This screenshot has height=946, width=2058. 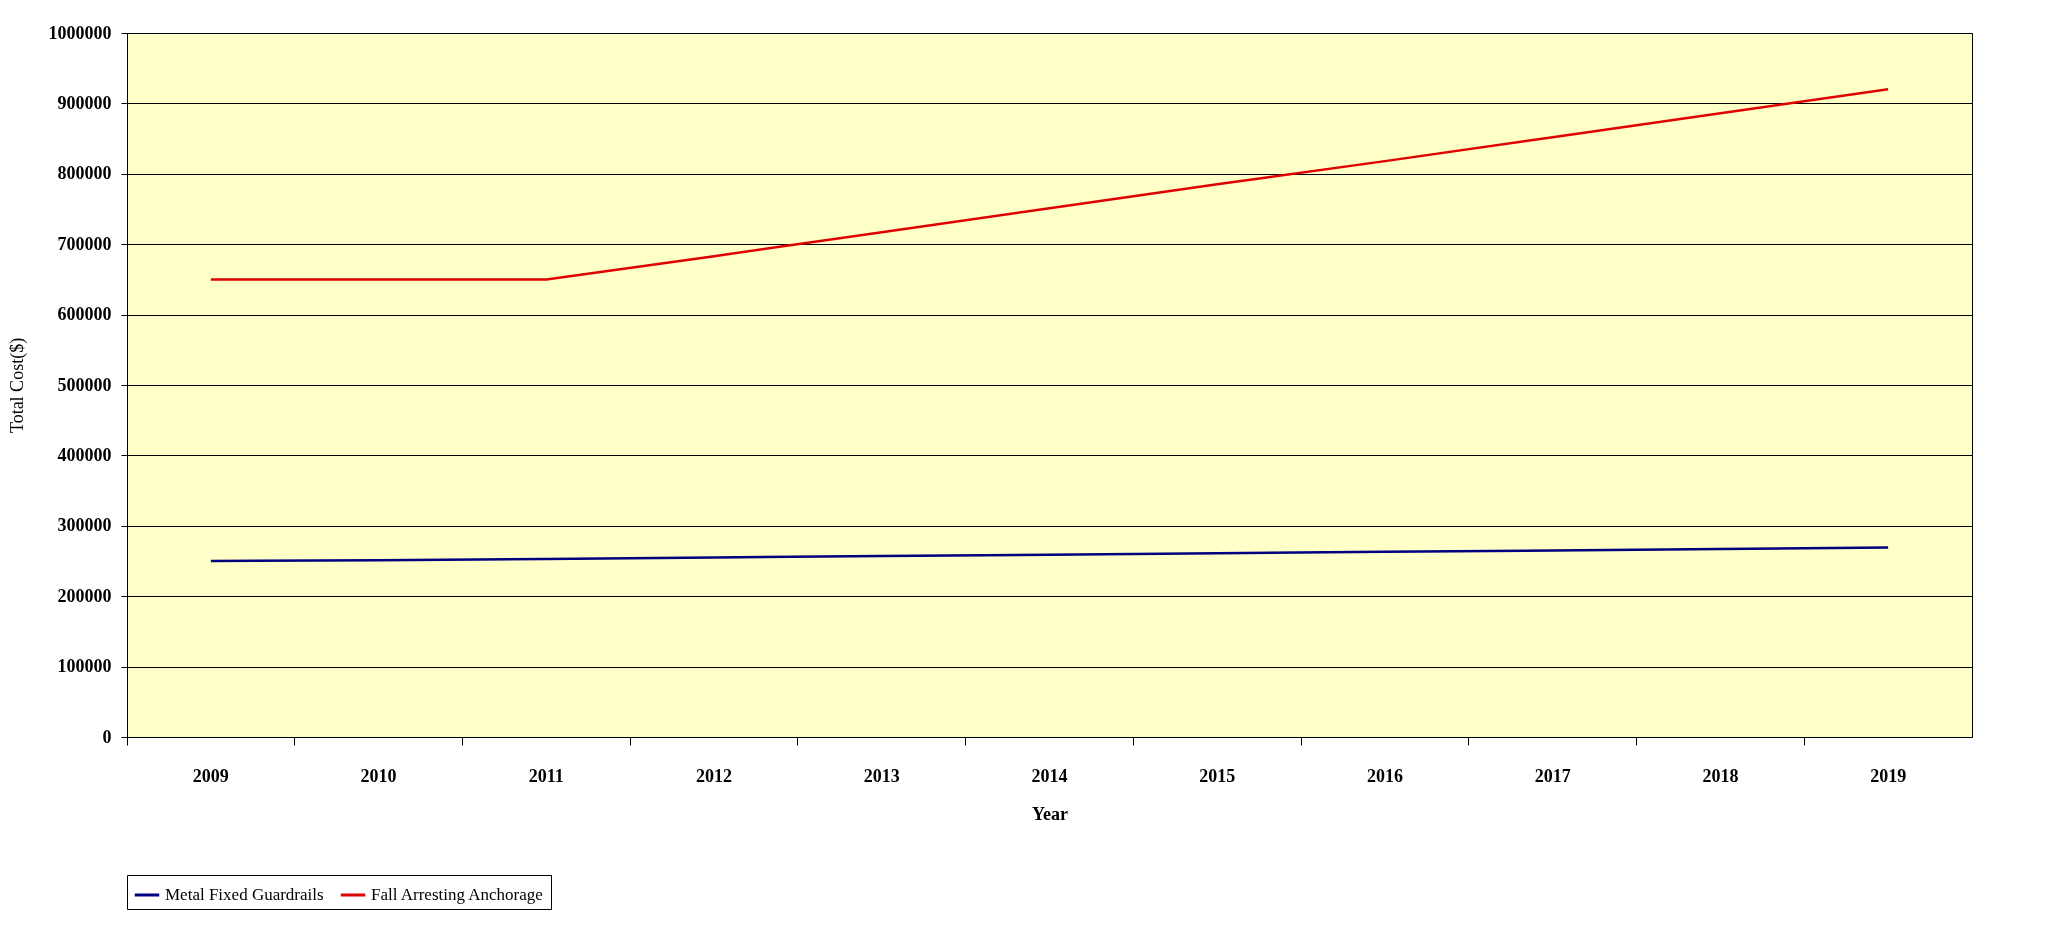 I want to click on y-tick-label: 600000, so click(x=84, y=314).